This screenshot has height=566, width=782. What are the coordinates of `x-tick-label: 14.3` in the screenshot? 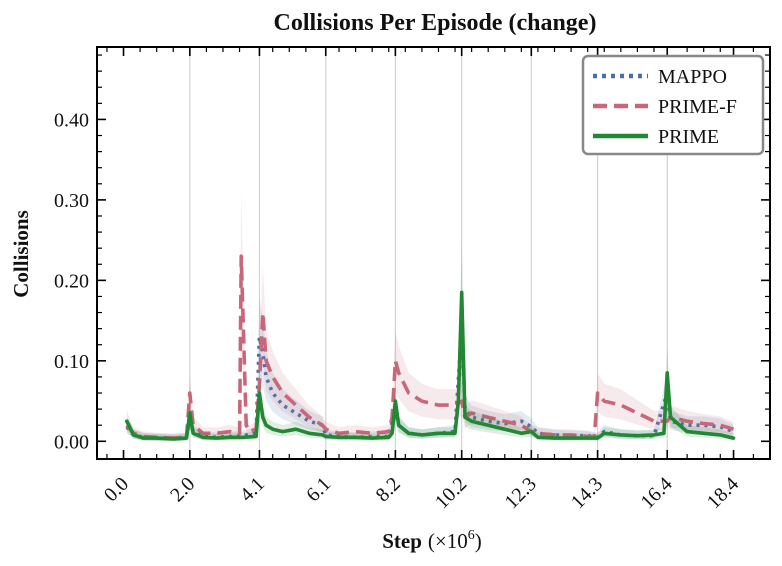 It's located at (587, 493).